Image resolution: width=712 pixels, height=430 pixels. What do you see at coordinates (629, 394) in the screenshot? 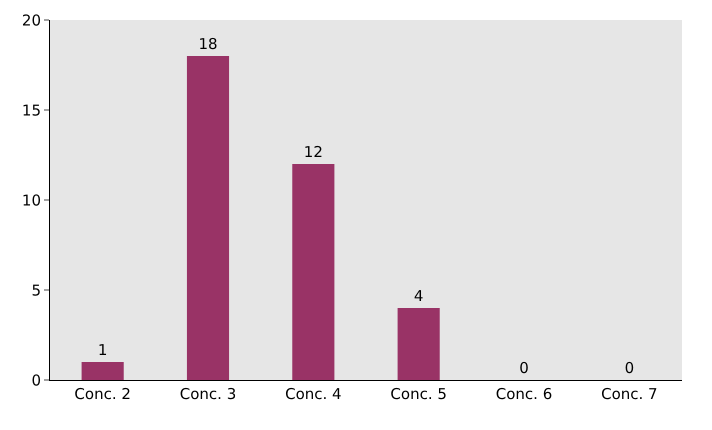
I see `x-tick-label: Conc. 7` at bounding box center [629, 394].